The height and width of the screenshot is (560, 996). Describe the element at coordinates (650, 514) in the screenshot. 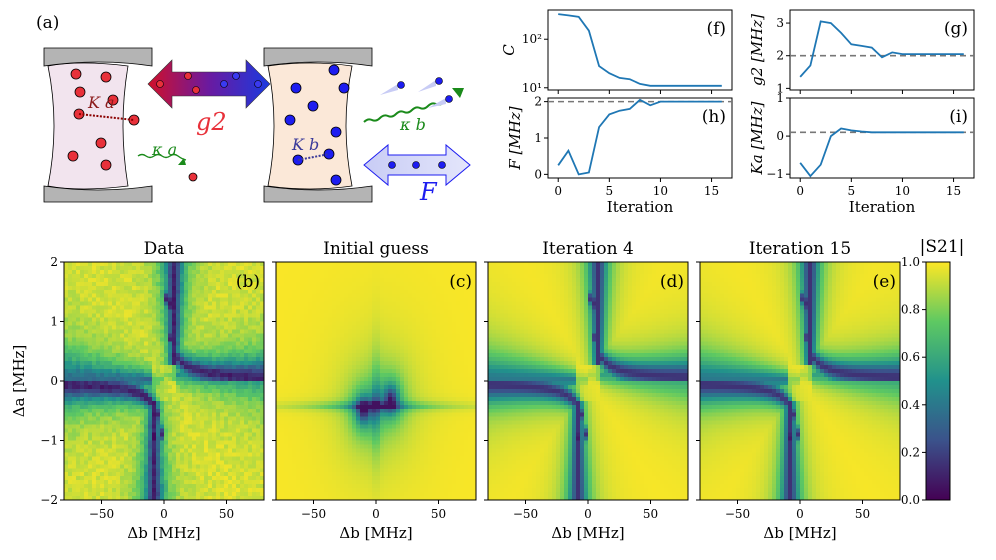

I see `xtick-label-d: 50` at that location.